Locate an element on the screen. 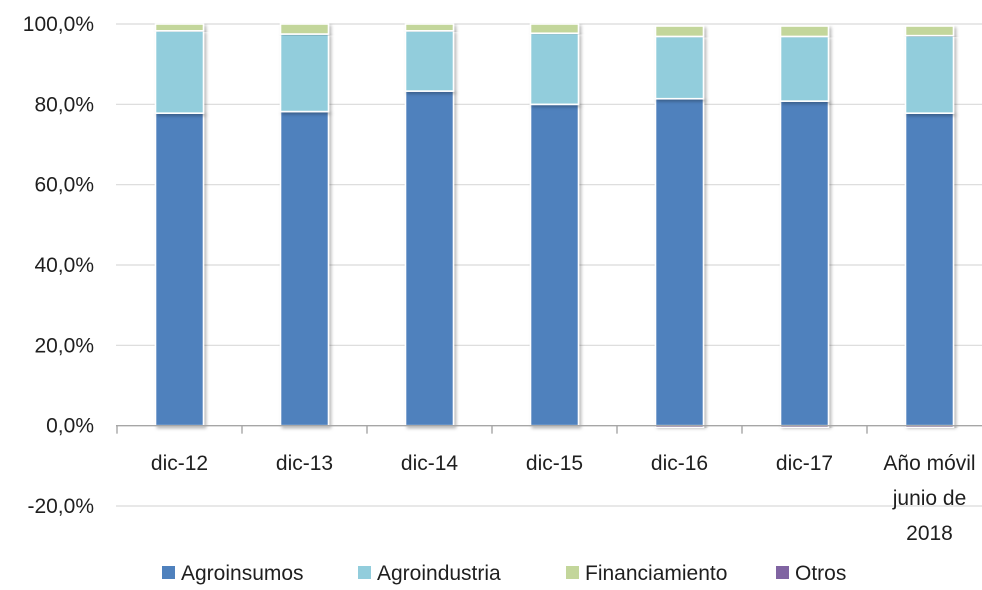  x-tick-label: dic-15 is located at coordinates (554, 463).